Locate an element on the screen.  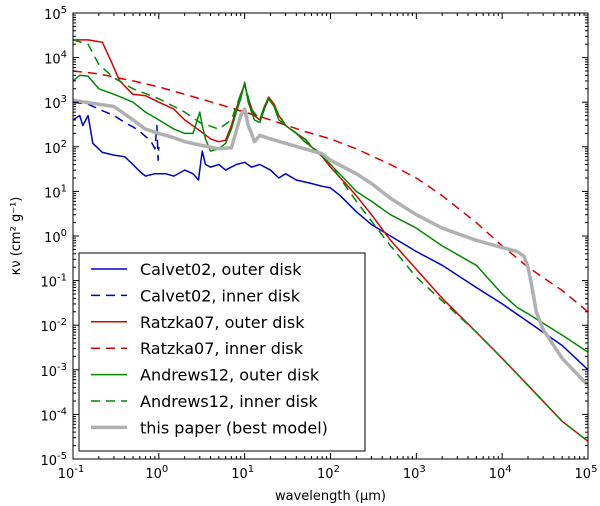
legend-label: this paper (best model) is located at coordinates (234, 427).